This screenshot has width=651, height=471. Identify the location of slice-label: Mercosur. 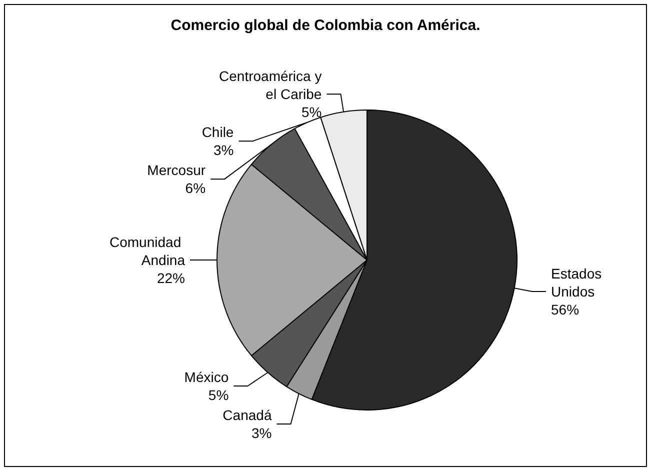
(176, 170).